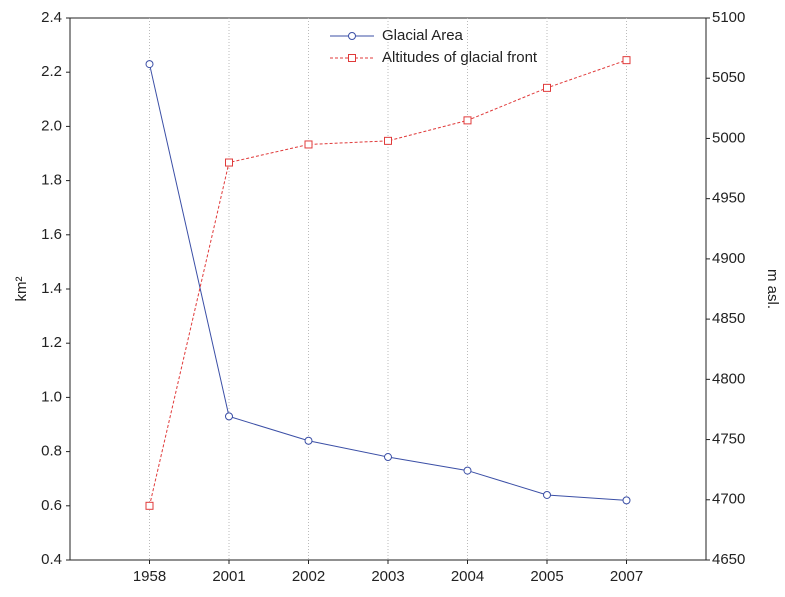  I want to click on x-tick-label: 2005, so click(546, 576).